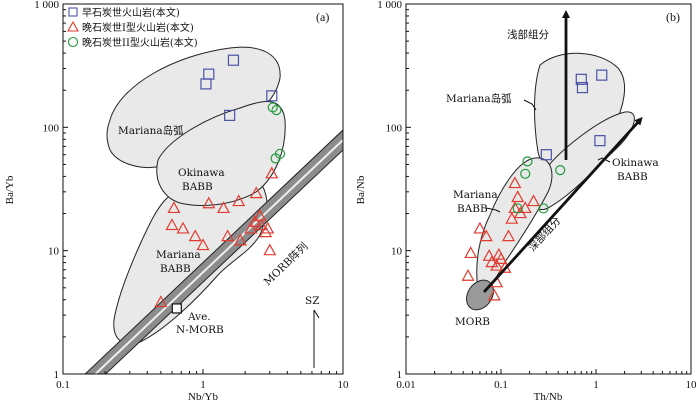  Describe the element at coordinates (10, 189) in the screenshot. I see `y-axis-title-a: Ba/Yb` at that location.